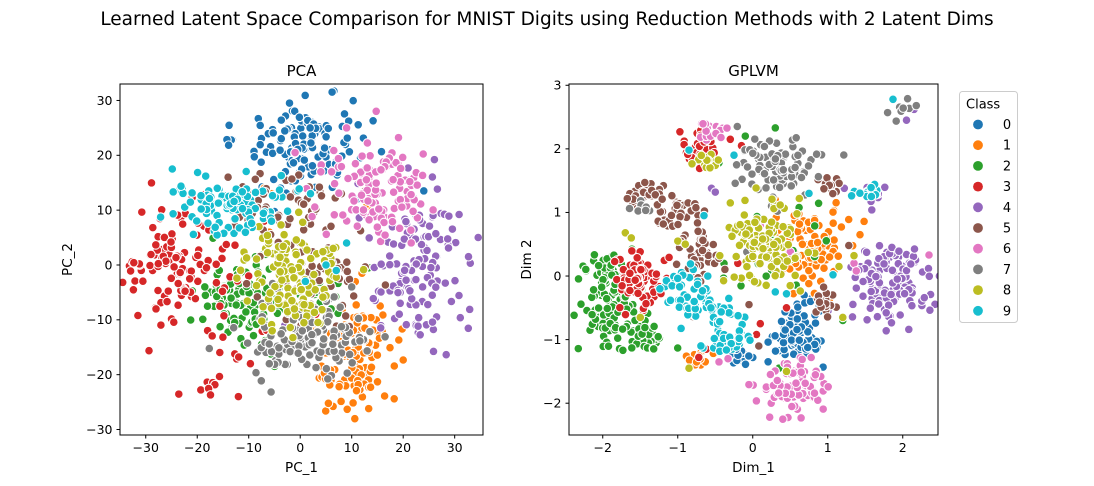 The width and height of the screenshot is (1094, 486). I want to click on y-tick-label: −30, so click(99, 429).